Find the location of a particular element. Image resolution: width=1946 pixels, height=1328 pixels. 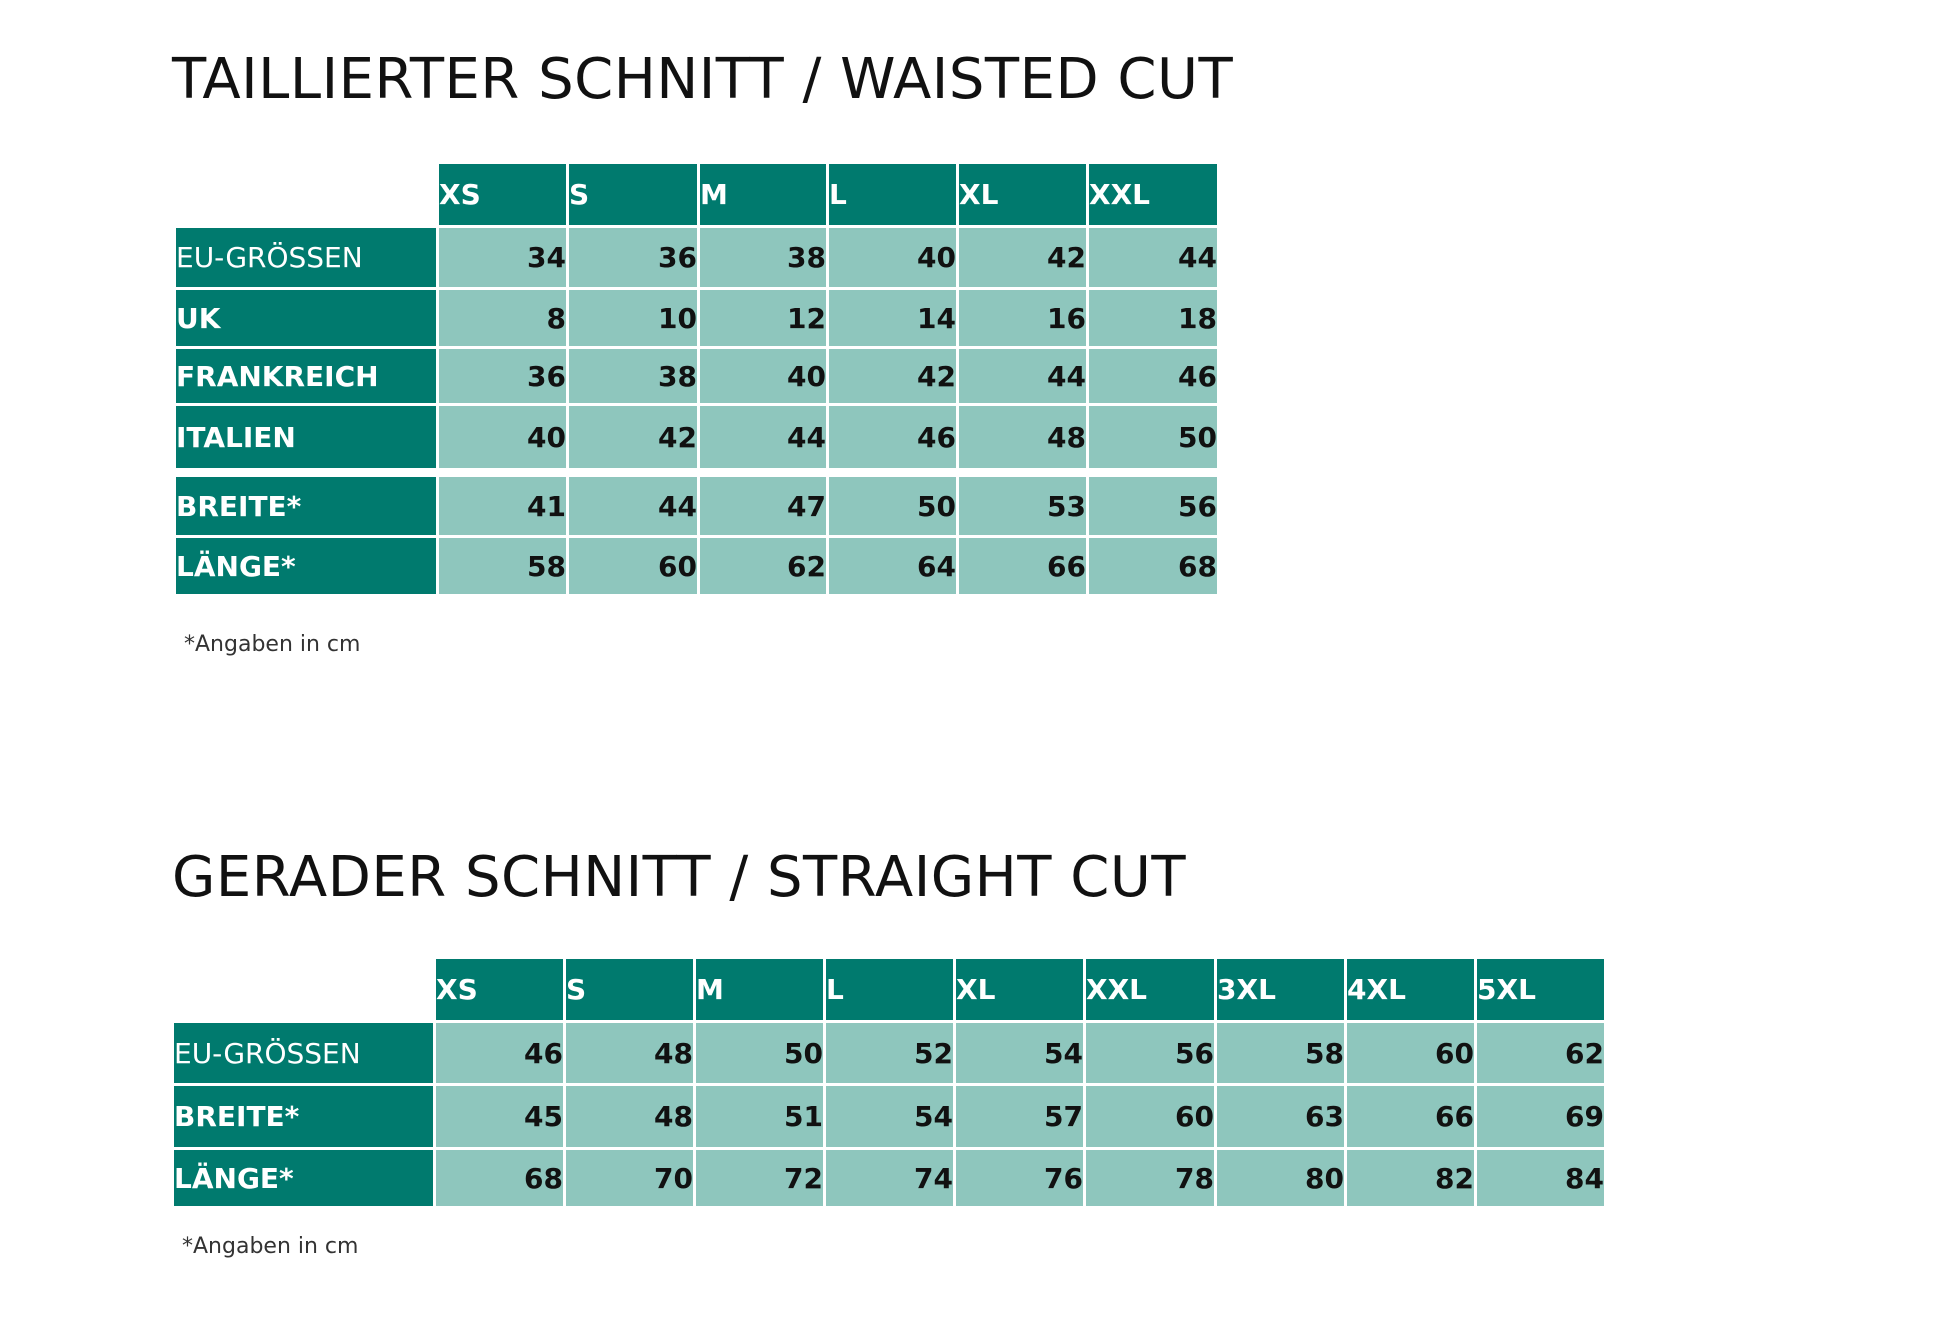

table-cell: 8 is located at coordinates (502, 318).